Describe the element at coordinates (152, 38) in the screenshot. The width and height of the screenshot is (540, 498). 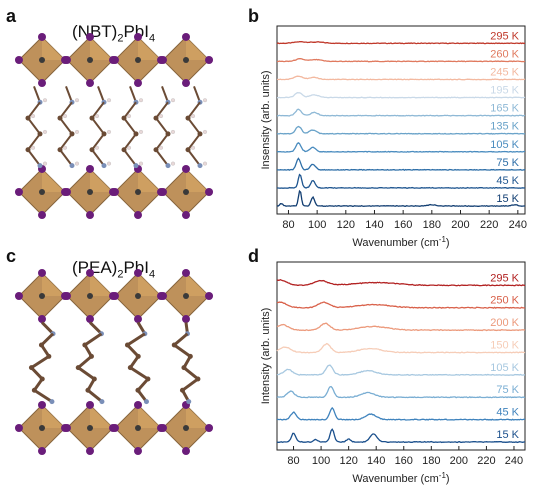
I see `formula-a-sub2: 4` at that location.